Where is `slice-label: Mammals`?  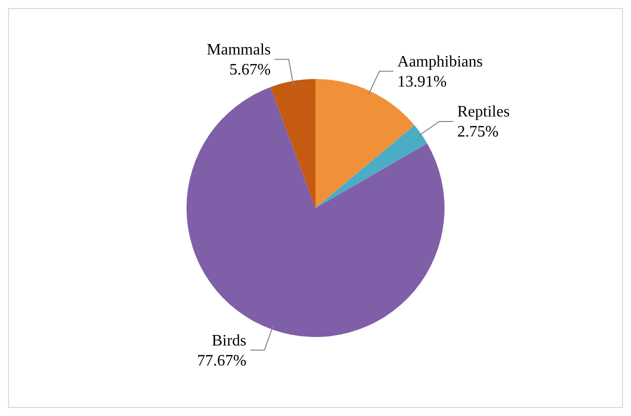
slice-label: Mammals is located at coordinates (238, 50).